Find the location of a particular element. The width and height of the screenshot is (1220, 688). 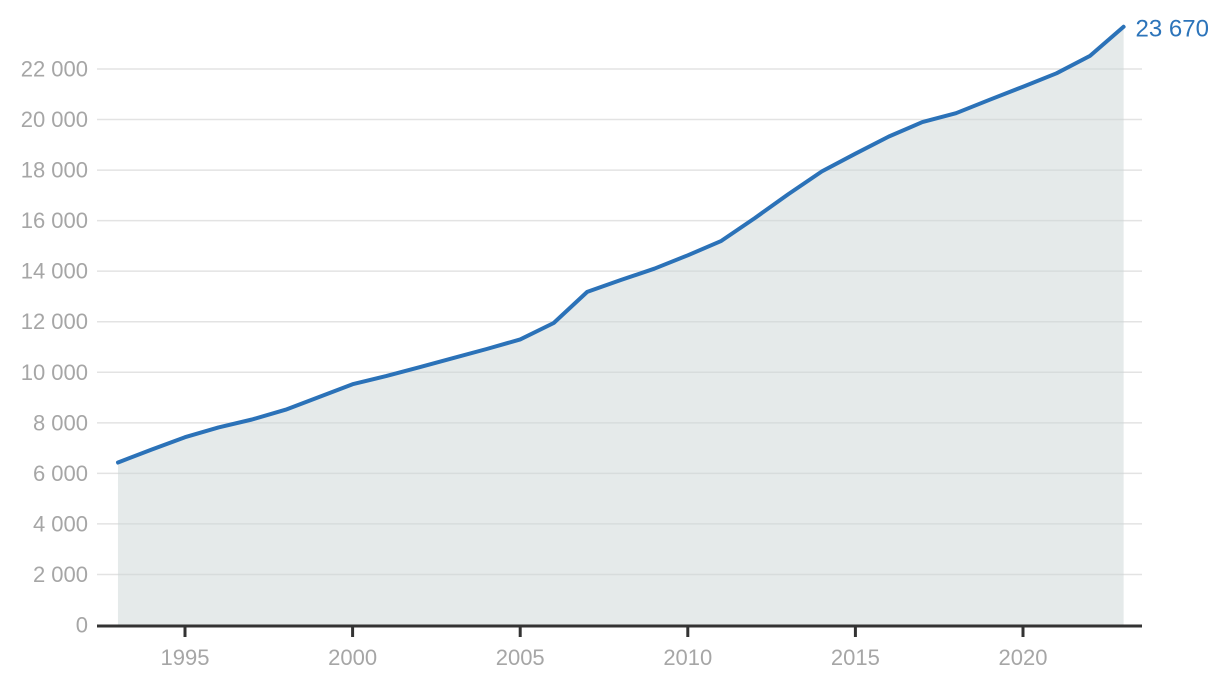

end-value-label: 23 670 is located at coordinates (1172, 28).